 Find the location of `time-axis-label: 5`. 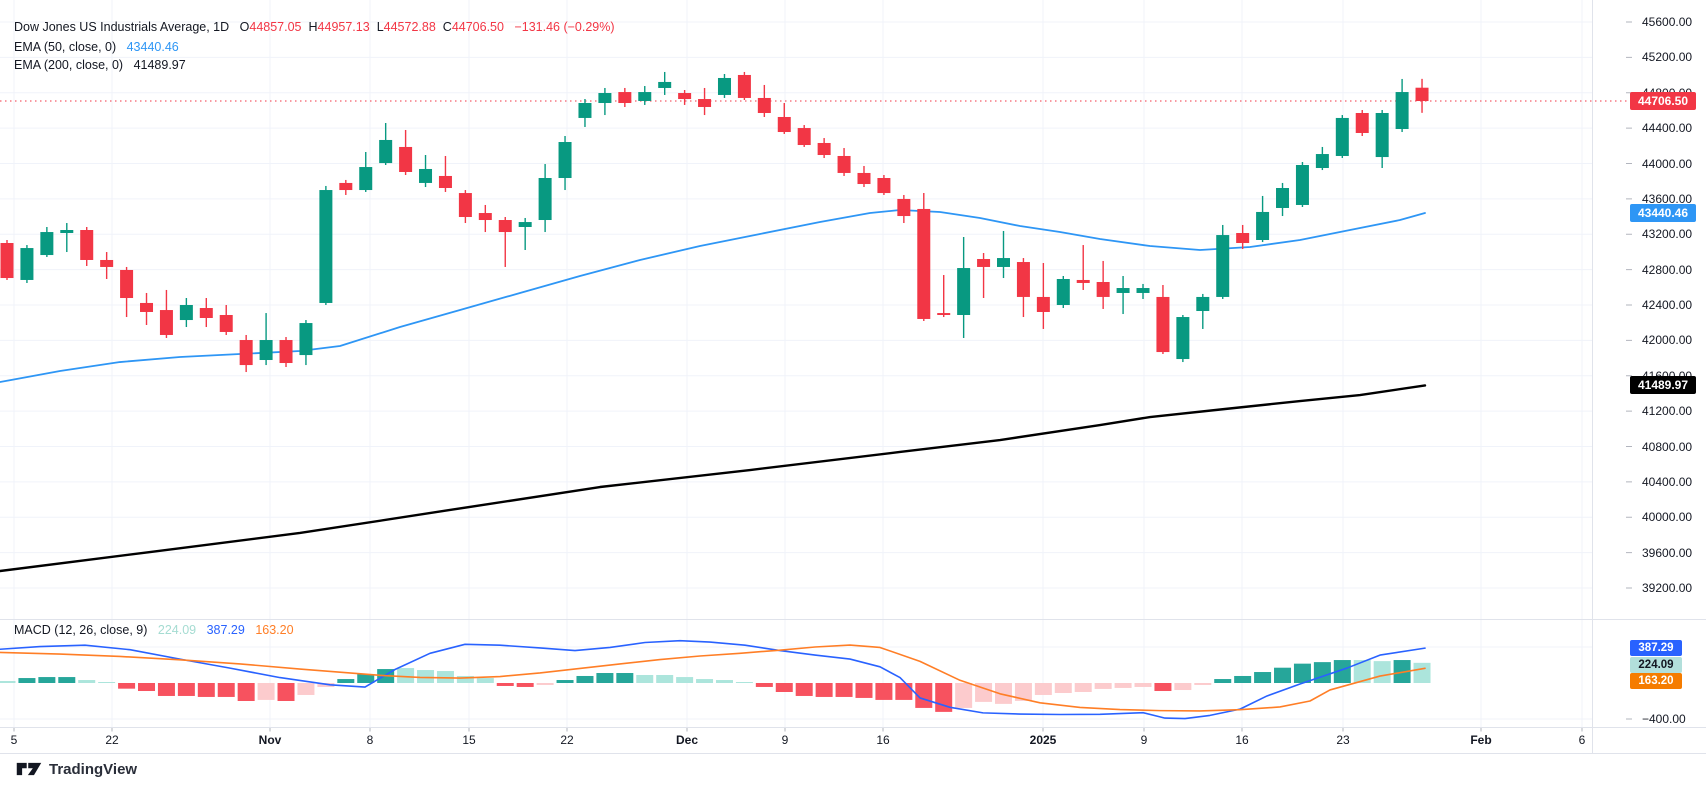

time-axis-label: 5 is located at coordinates (14, 740).